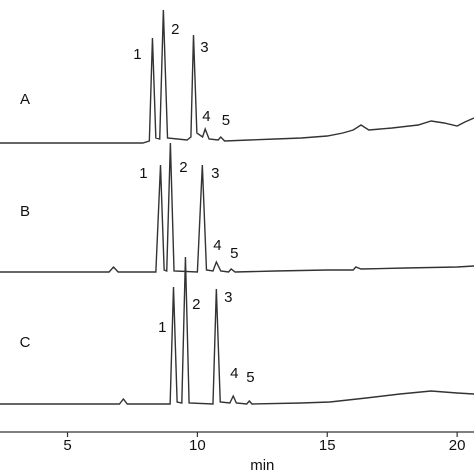 This screenshot has height=474, width=474. Describe the element at coordinates (25, 99) in the screenshot. I see `trace-label: A` at that location.